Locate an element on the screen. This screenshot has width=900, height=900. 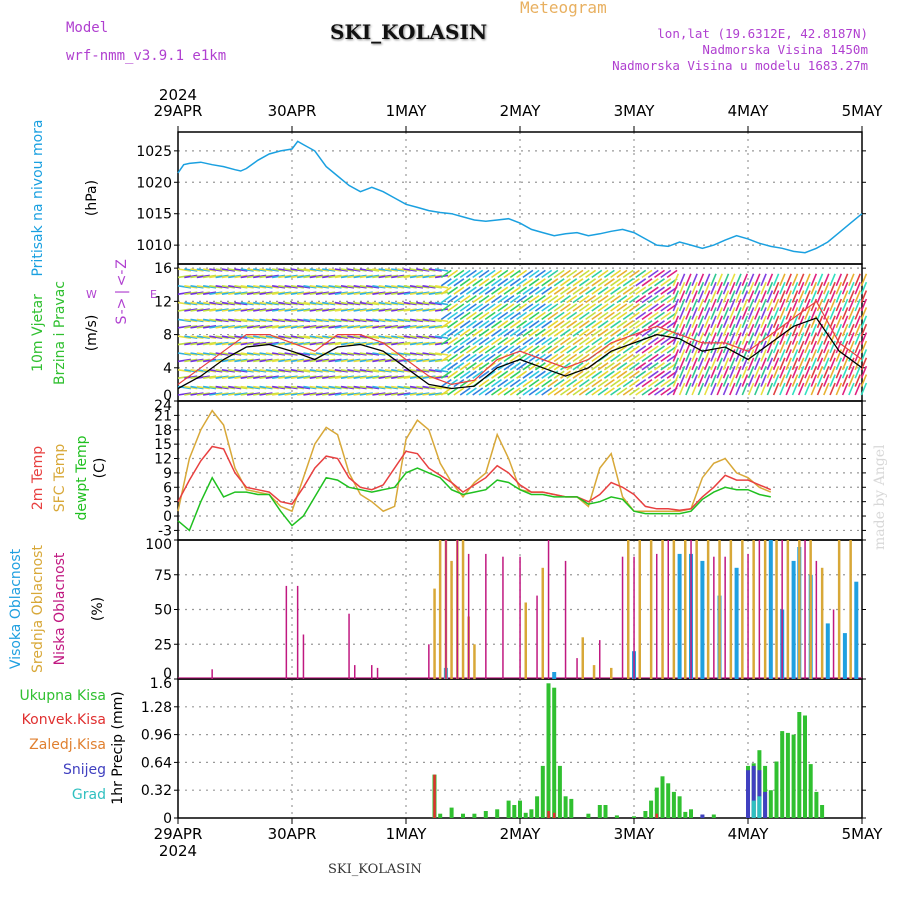
wind-legend-w: W is located at coordinates (91, 294).